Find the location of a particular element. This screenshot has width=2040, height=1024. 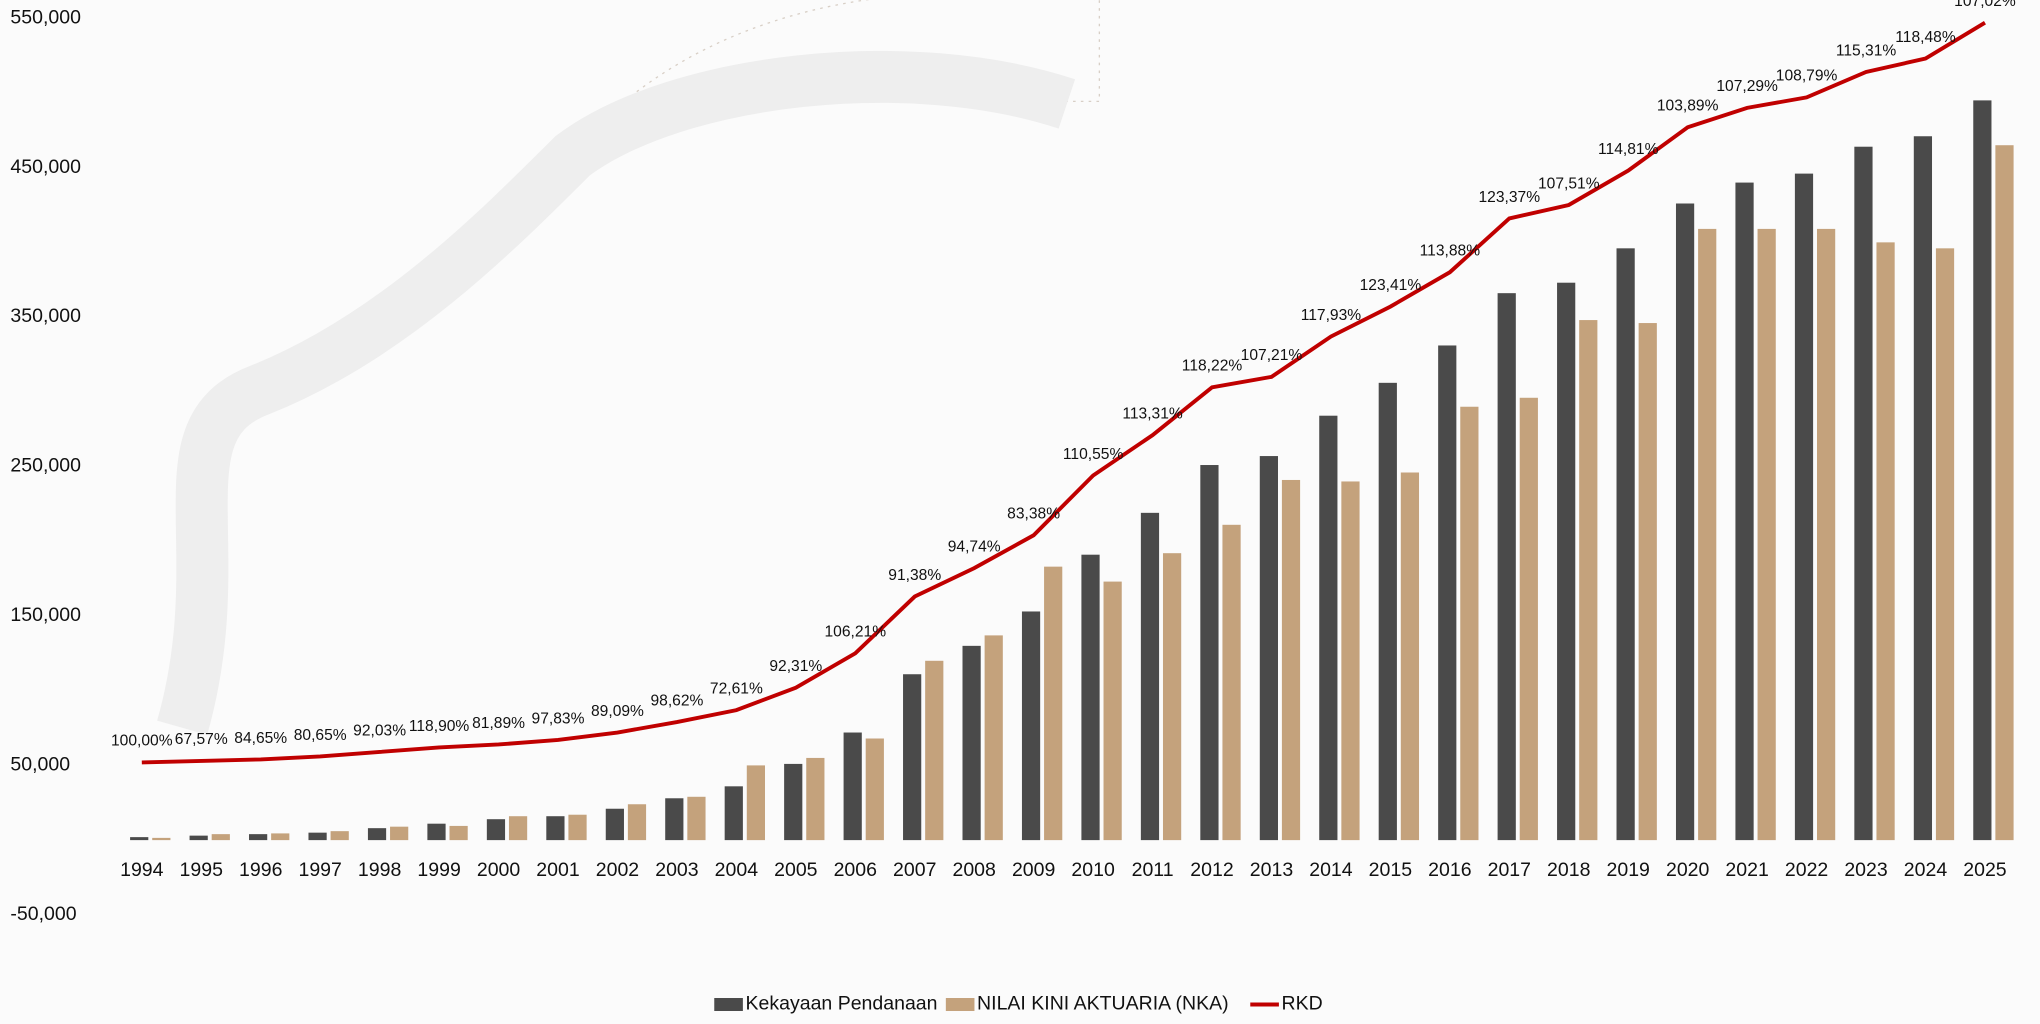

x-tick-label: 1999 is located at coordinates (438, 870).